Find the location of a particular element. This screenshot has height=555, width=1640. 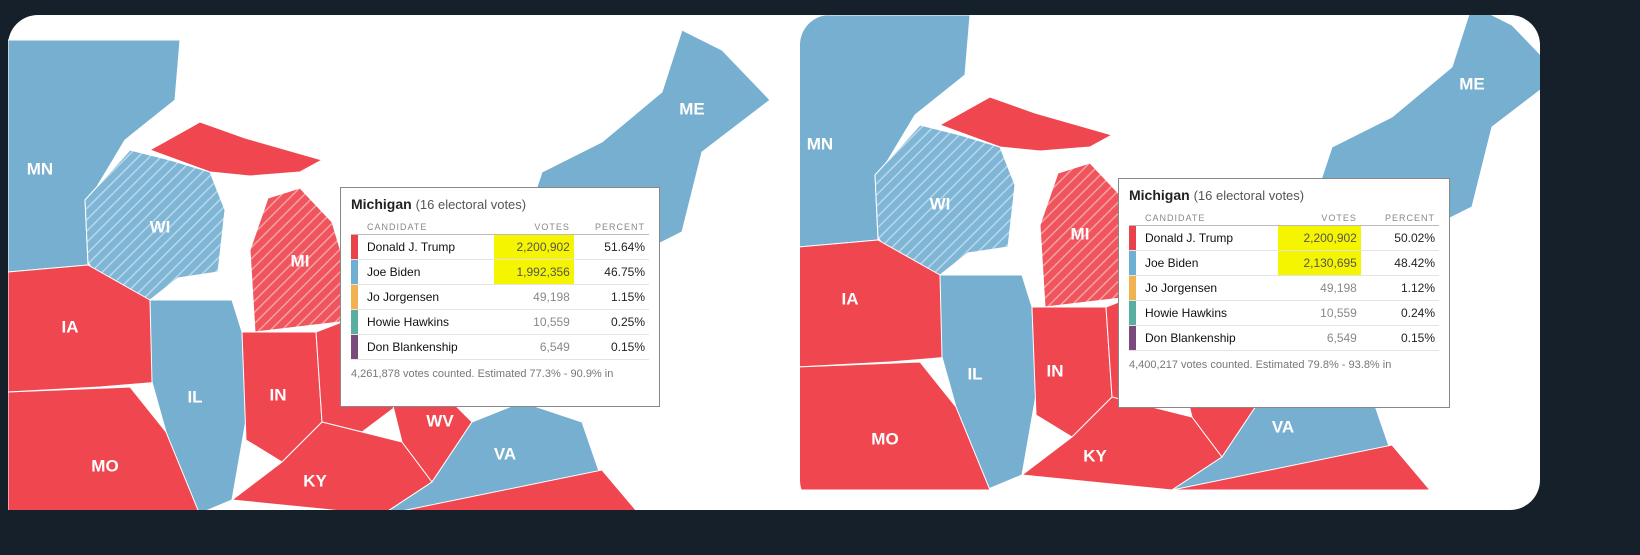

candidate-row: Donald J. Trump 2,200,902 51.64% is located at coordinates (500, 247).